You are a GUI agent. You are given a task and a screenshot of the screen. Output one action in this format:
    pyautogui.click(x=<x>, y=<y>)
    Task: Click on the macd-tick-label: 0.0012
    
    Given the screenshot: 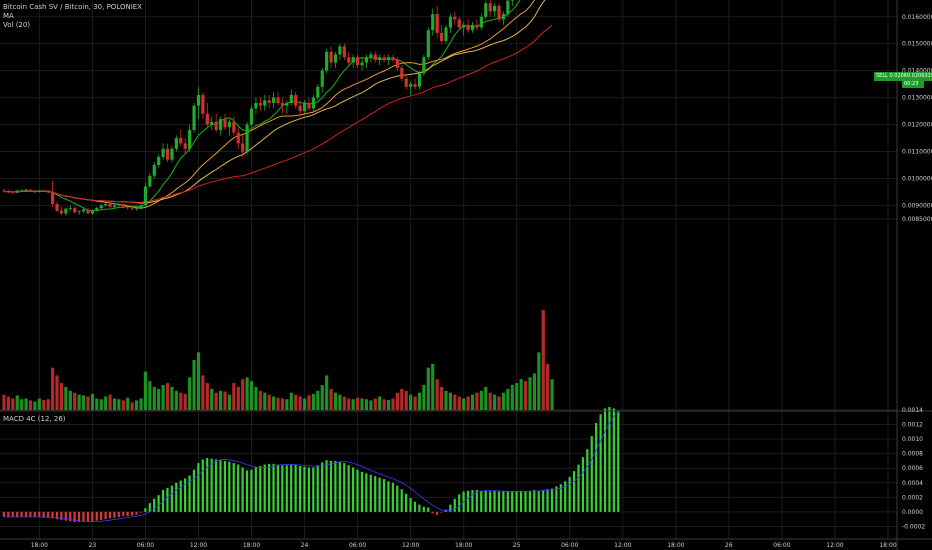 What is the action you would take?
    pyautogui.click(x=912, y=424)
    